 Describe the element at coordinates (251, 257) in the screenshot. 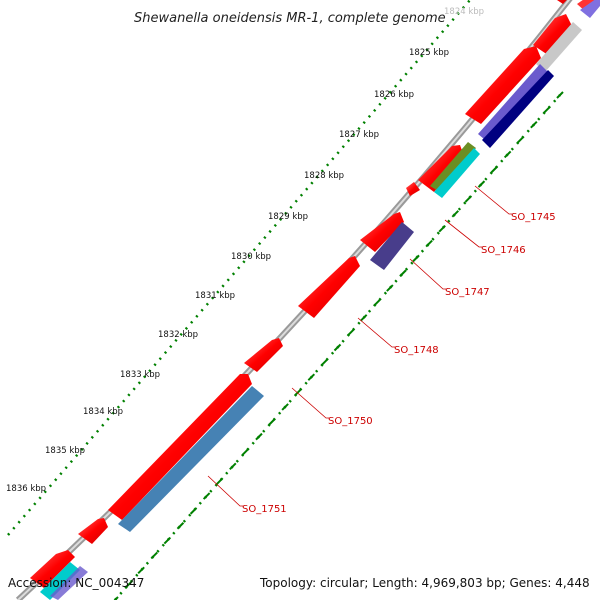

I see `tick-label: 1830 kbp` at that location.